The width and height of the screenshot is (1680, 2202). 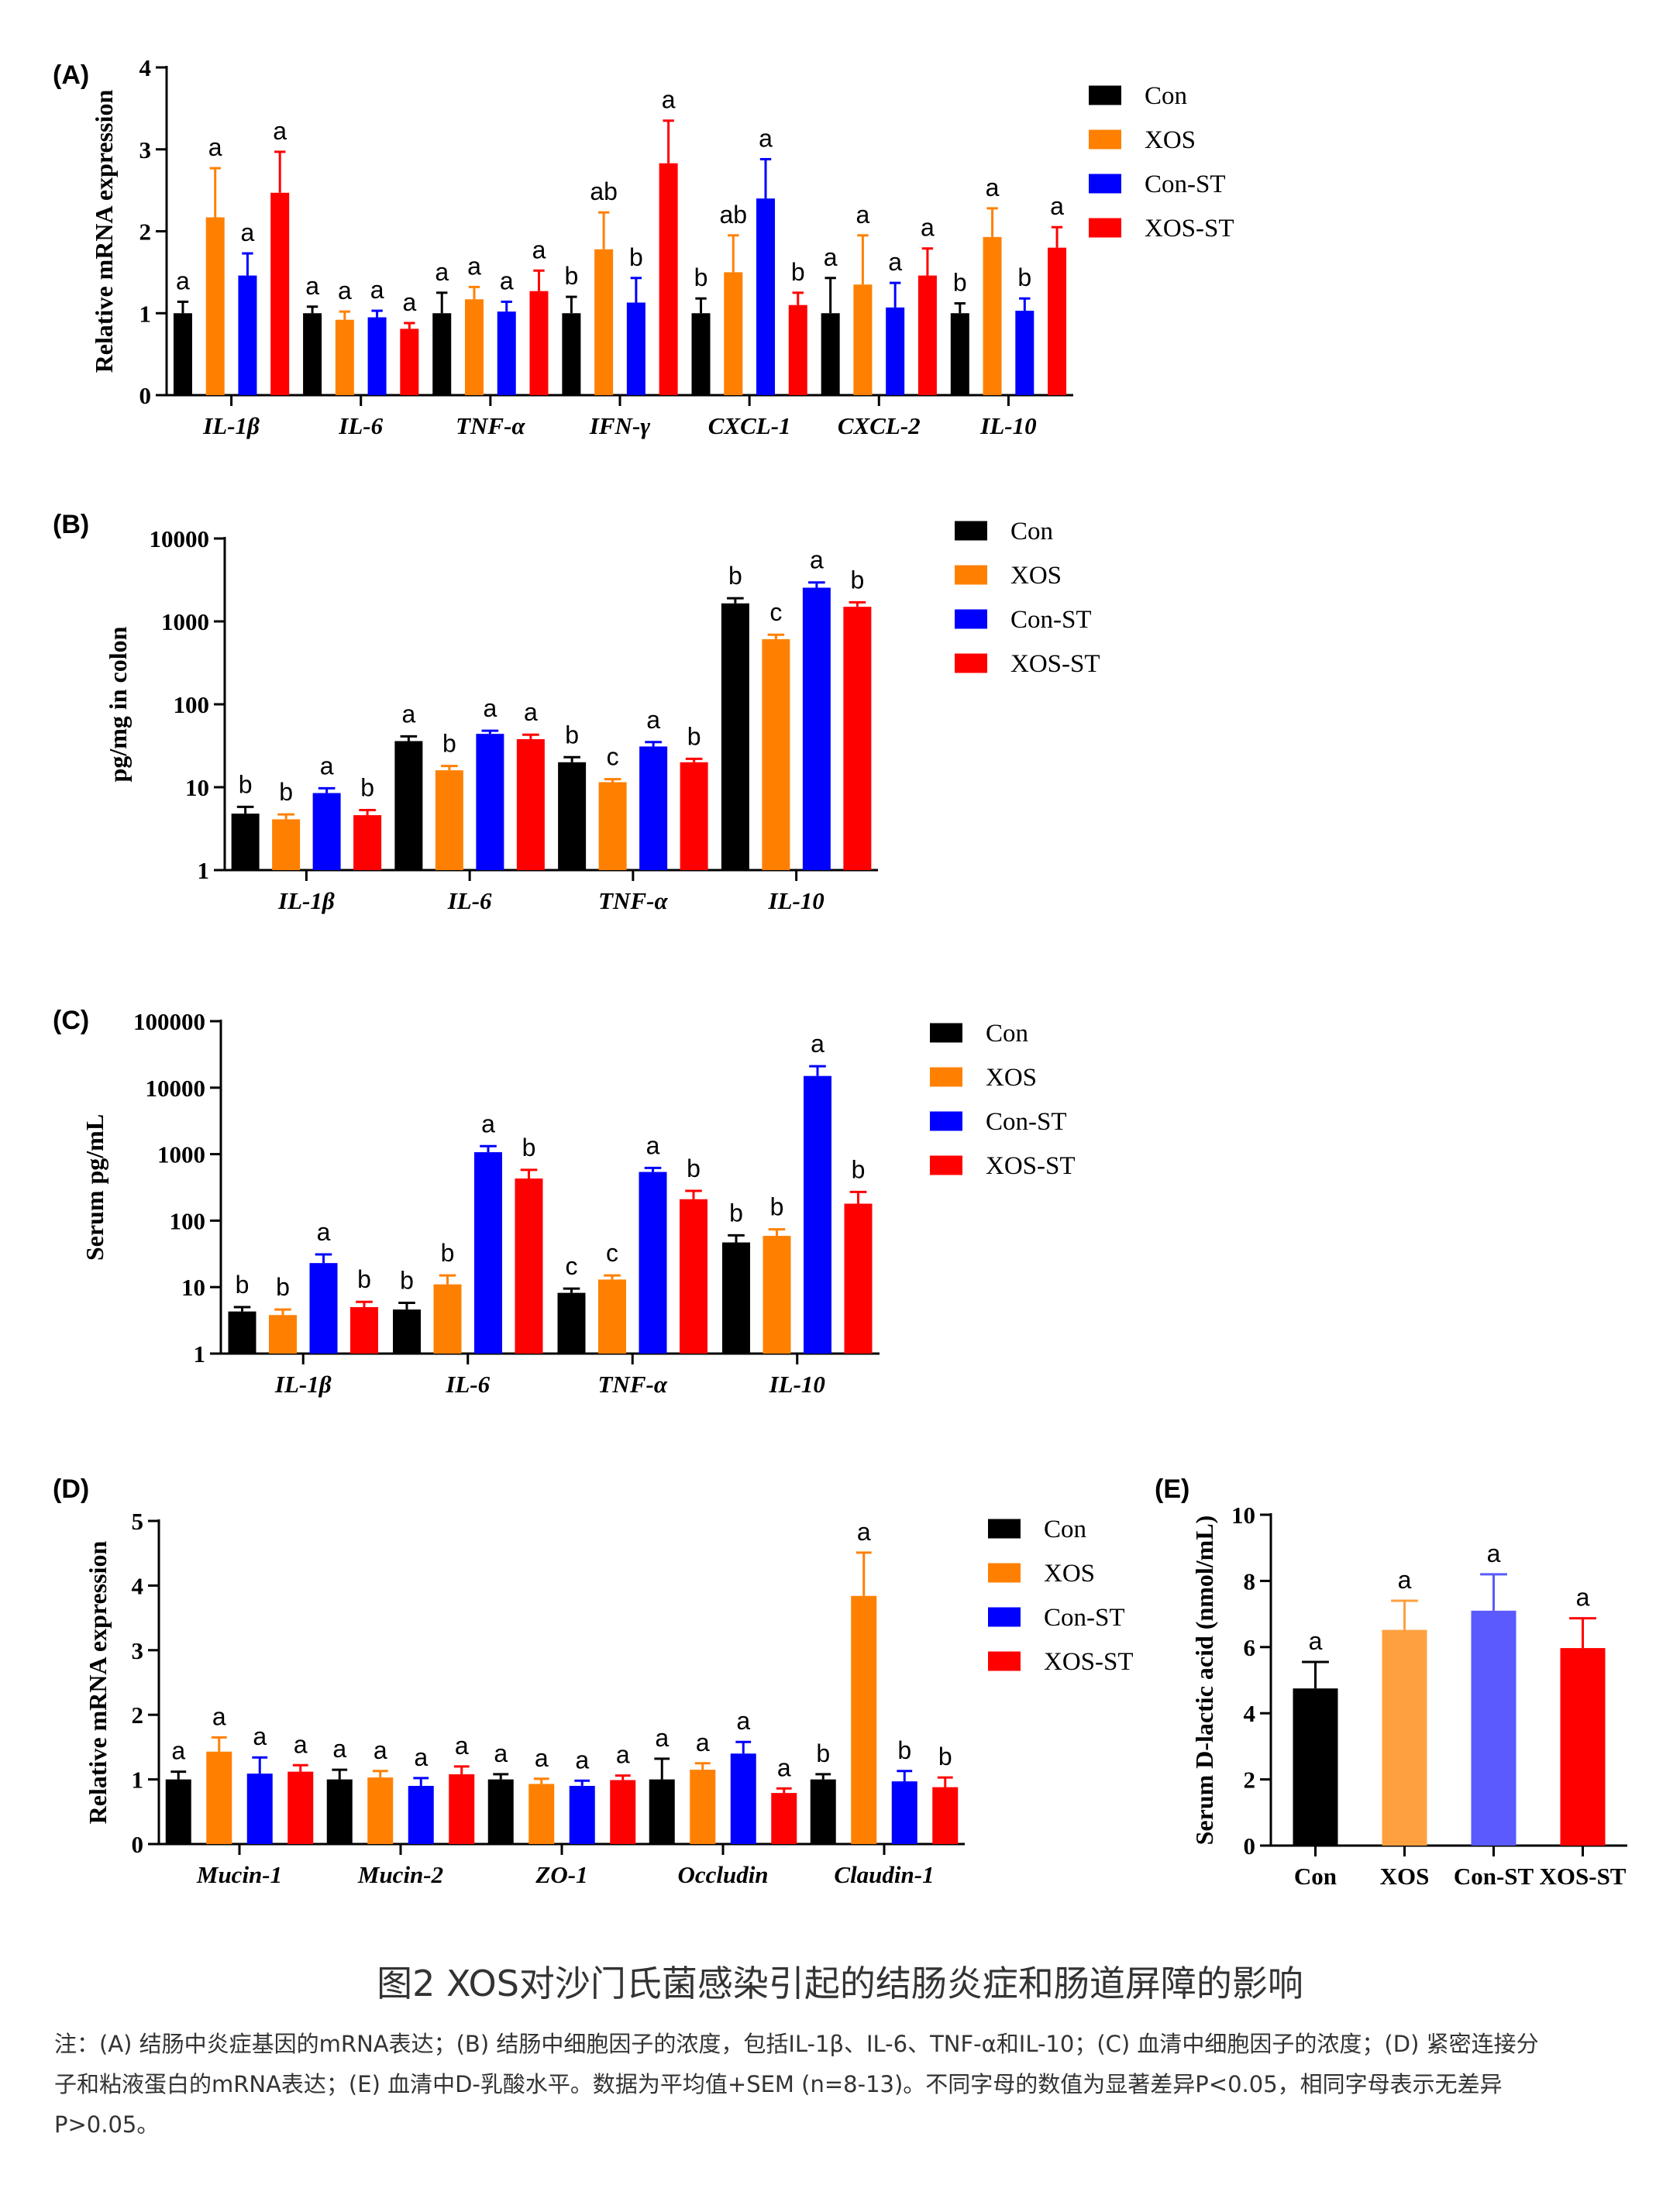 I want to click on panel-label-d: (D), so click(x=71, y=1489).